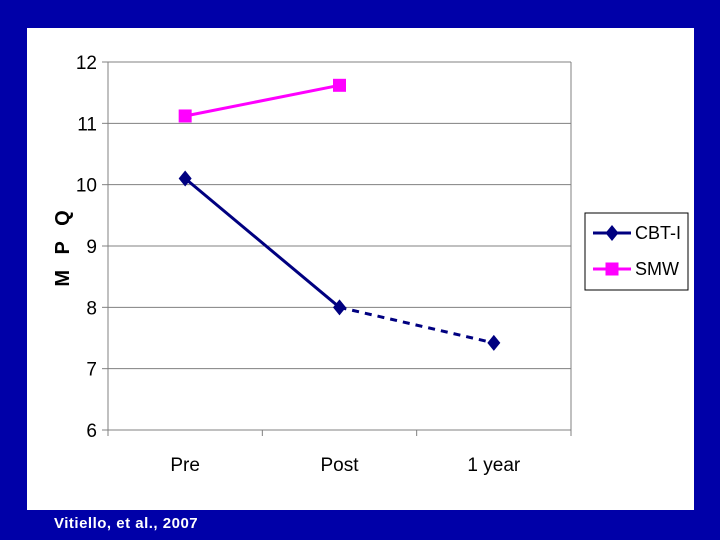  Describe the element at coordinates (86, 63) in the screenshot. I see `y-tick-label: 12` at that location.